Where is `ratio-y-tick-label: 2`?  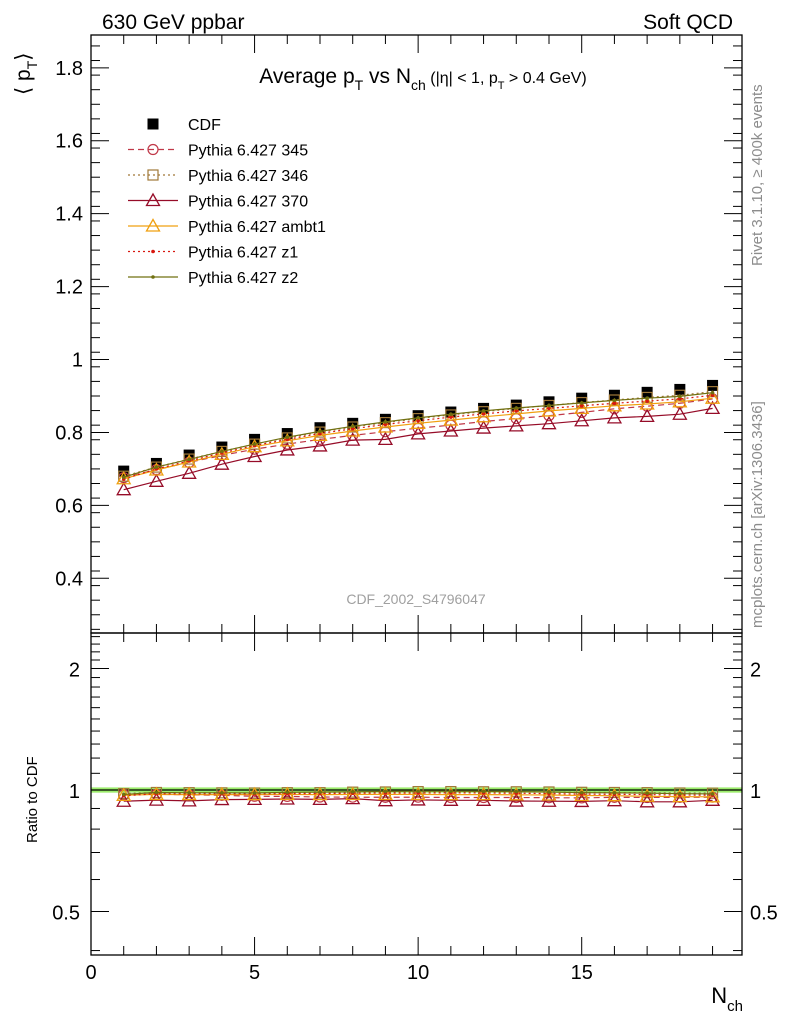
ratio-y-tick-label: 2 is located at coordinates (74, 671).